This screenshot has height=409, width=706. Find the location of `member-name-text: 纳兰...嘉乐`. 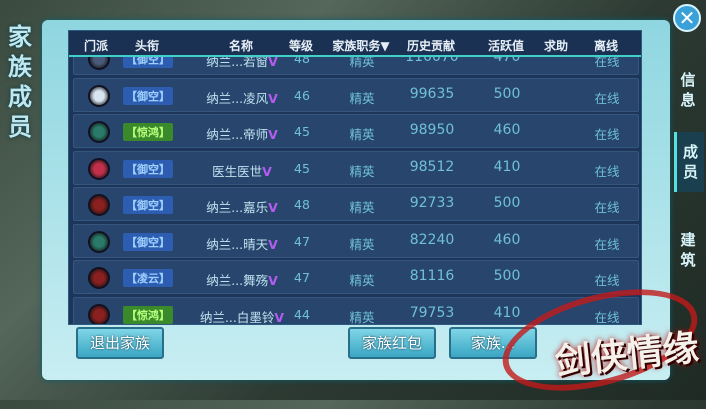

member-name-text: 纳兰...嘉乐 is located at coordinates (237, 207).